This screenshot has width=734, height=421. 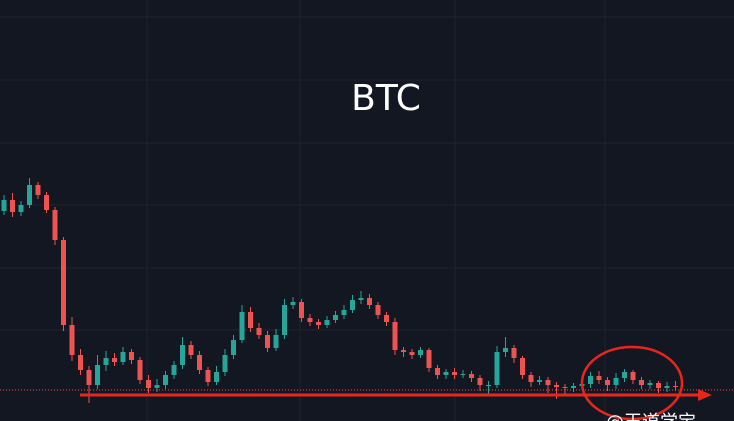 What do you see at coordinates (705, 395) in the screenshot?
I see `arrow-head` at bounding box center [705, 395].